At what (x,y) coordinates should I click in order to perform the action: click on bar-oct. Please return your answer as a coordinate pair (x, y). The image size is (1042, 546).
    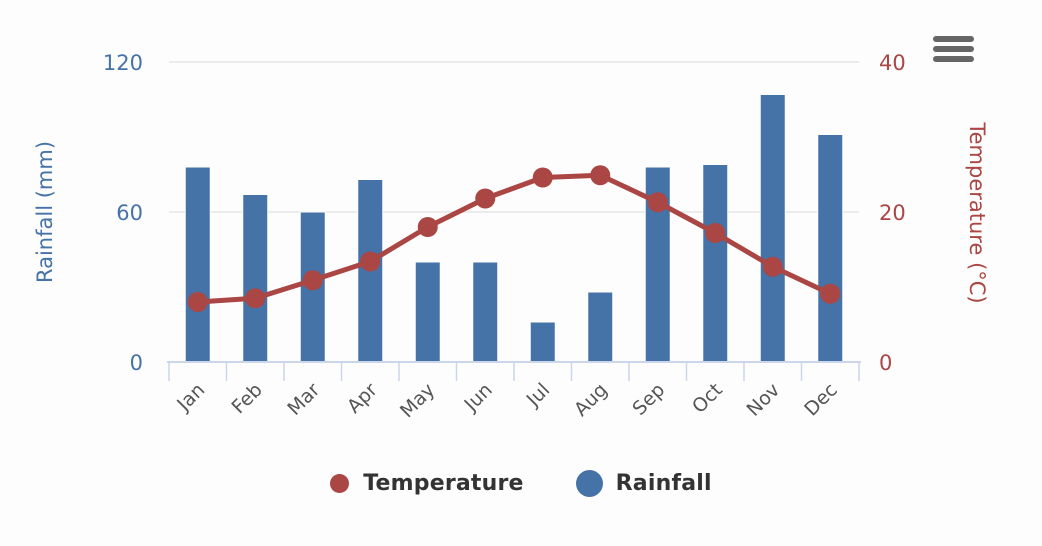
    Looking at the image, I should click on (715, 263).